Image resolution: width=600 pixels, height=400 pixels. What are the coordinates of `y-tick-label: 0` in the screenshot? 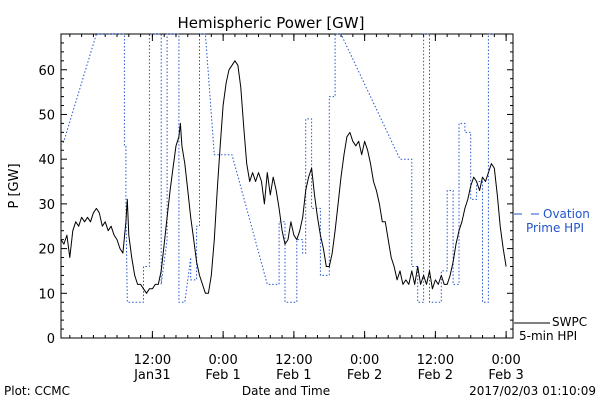 It's located at (51, 339).